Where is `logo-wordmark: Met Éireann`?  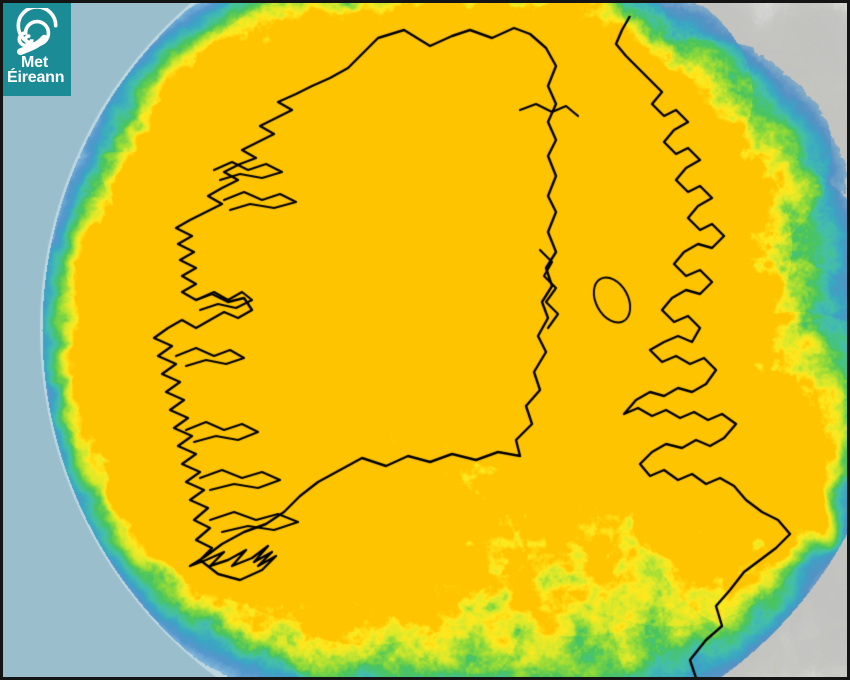 logo-wordmark: Met Éireann is located at coordinates (39, 70).